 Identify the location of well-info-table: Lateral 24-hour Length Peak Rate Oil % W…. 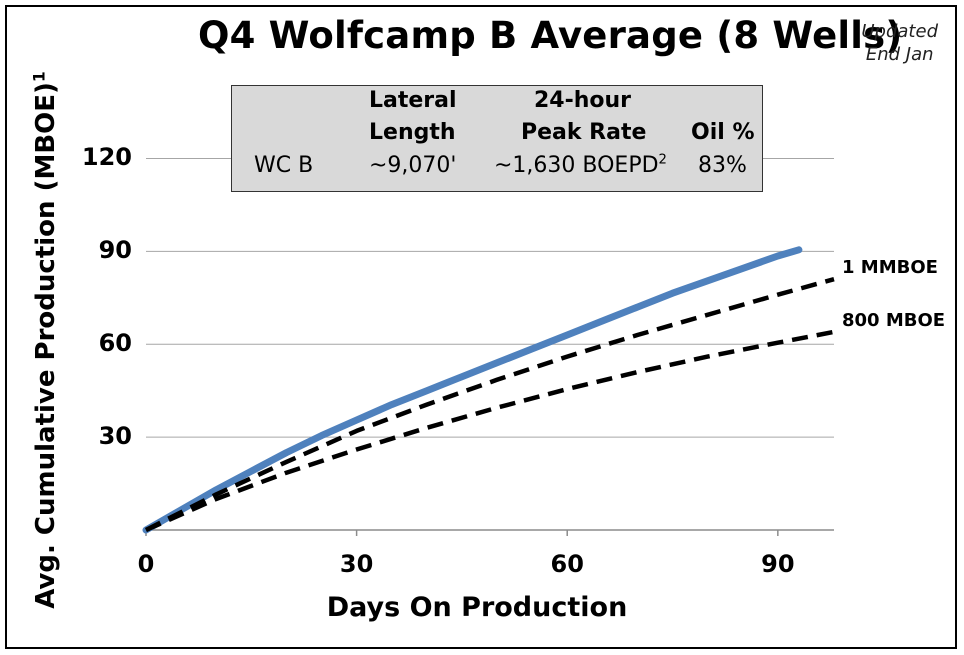
(497, 138).